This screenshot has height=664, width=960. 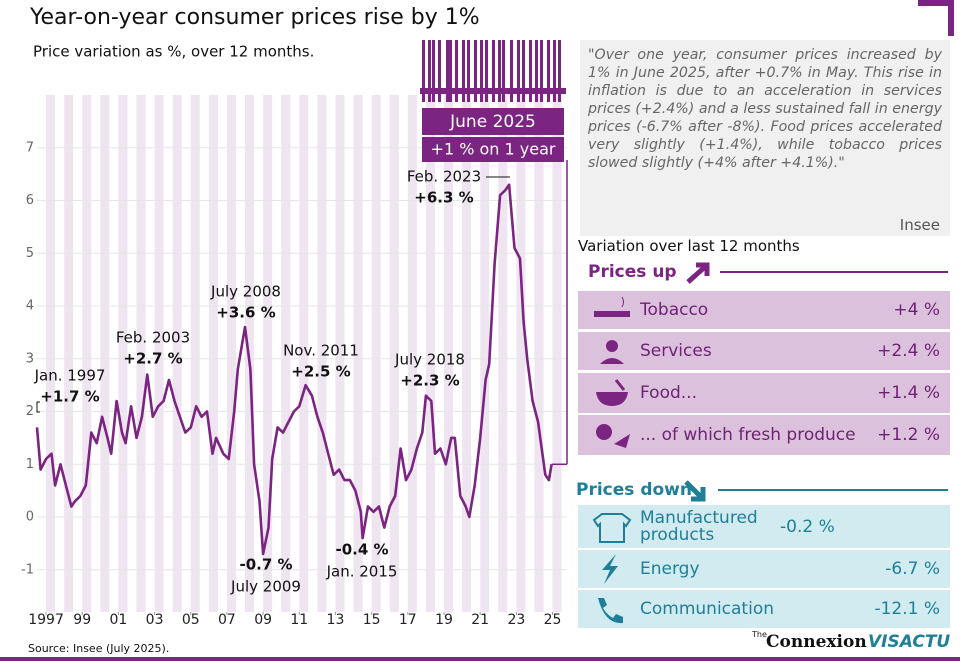 I want to click on y-tick-label: 7, so click(x=30, y=147).